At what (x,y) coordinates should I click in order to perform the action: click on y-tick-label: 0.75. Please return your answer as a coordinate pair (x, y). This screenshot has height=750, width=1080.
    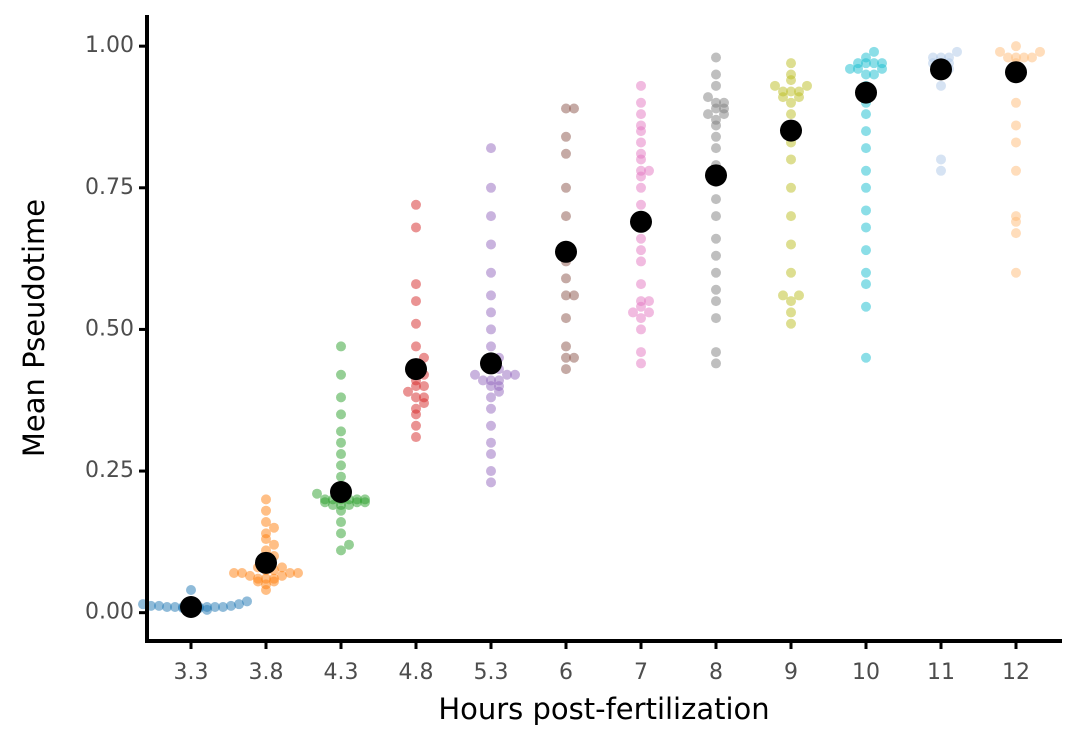
    Looking at the image, I should click on (109, 187).